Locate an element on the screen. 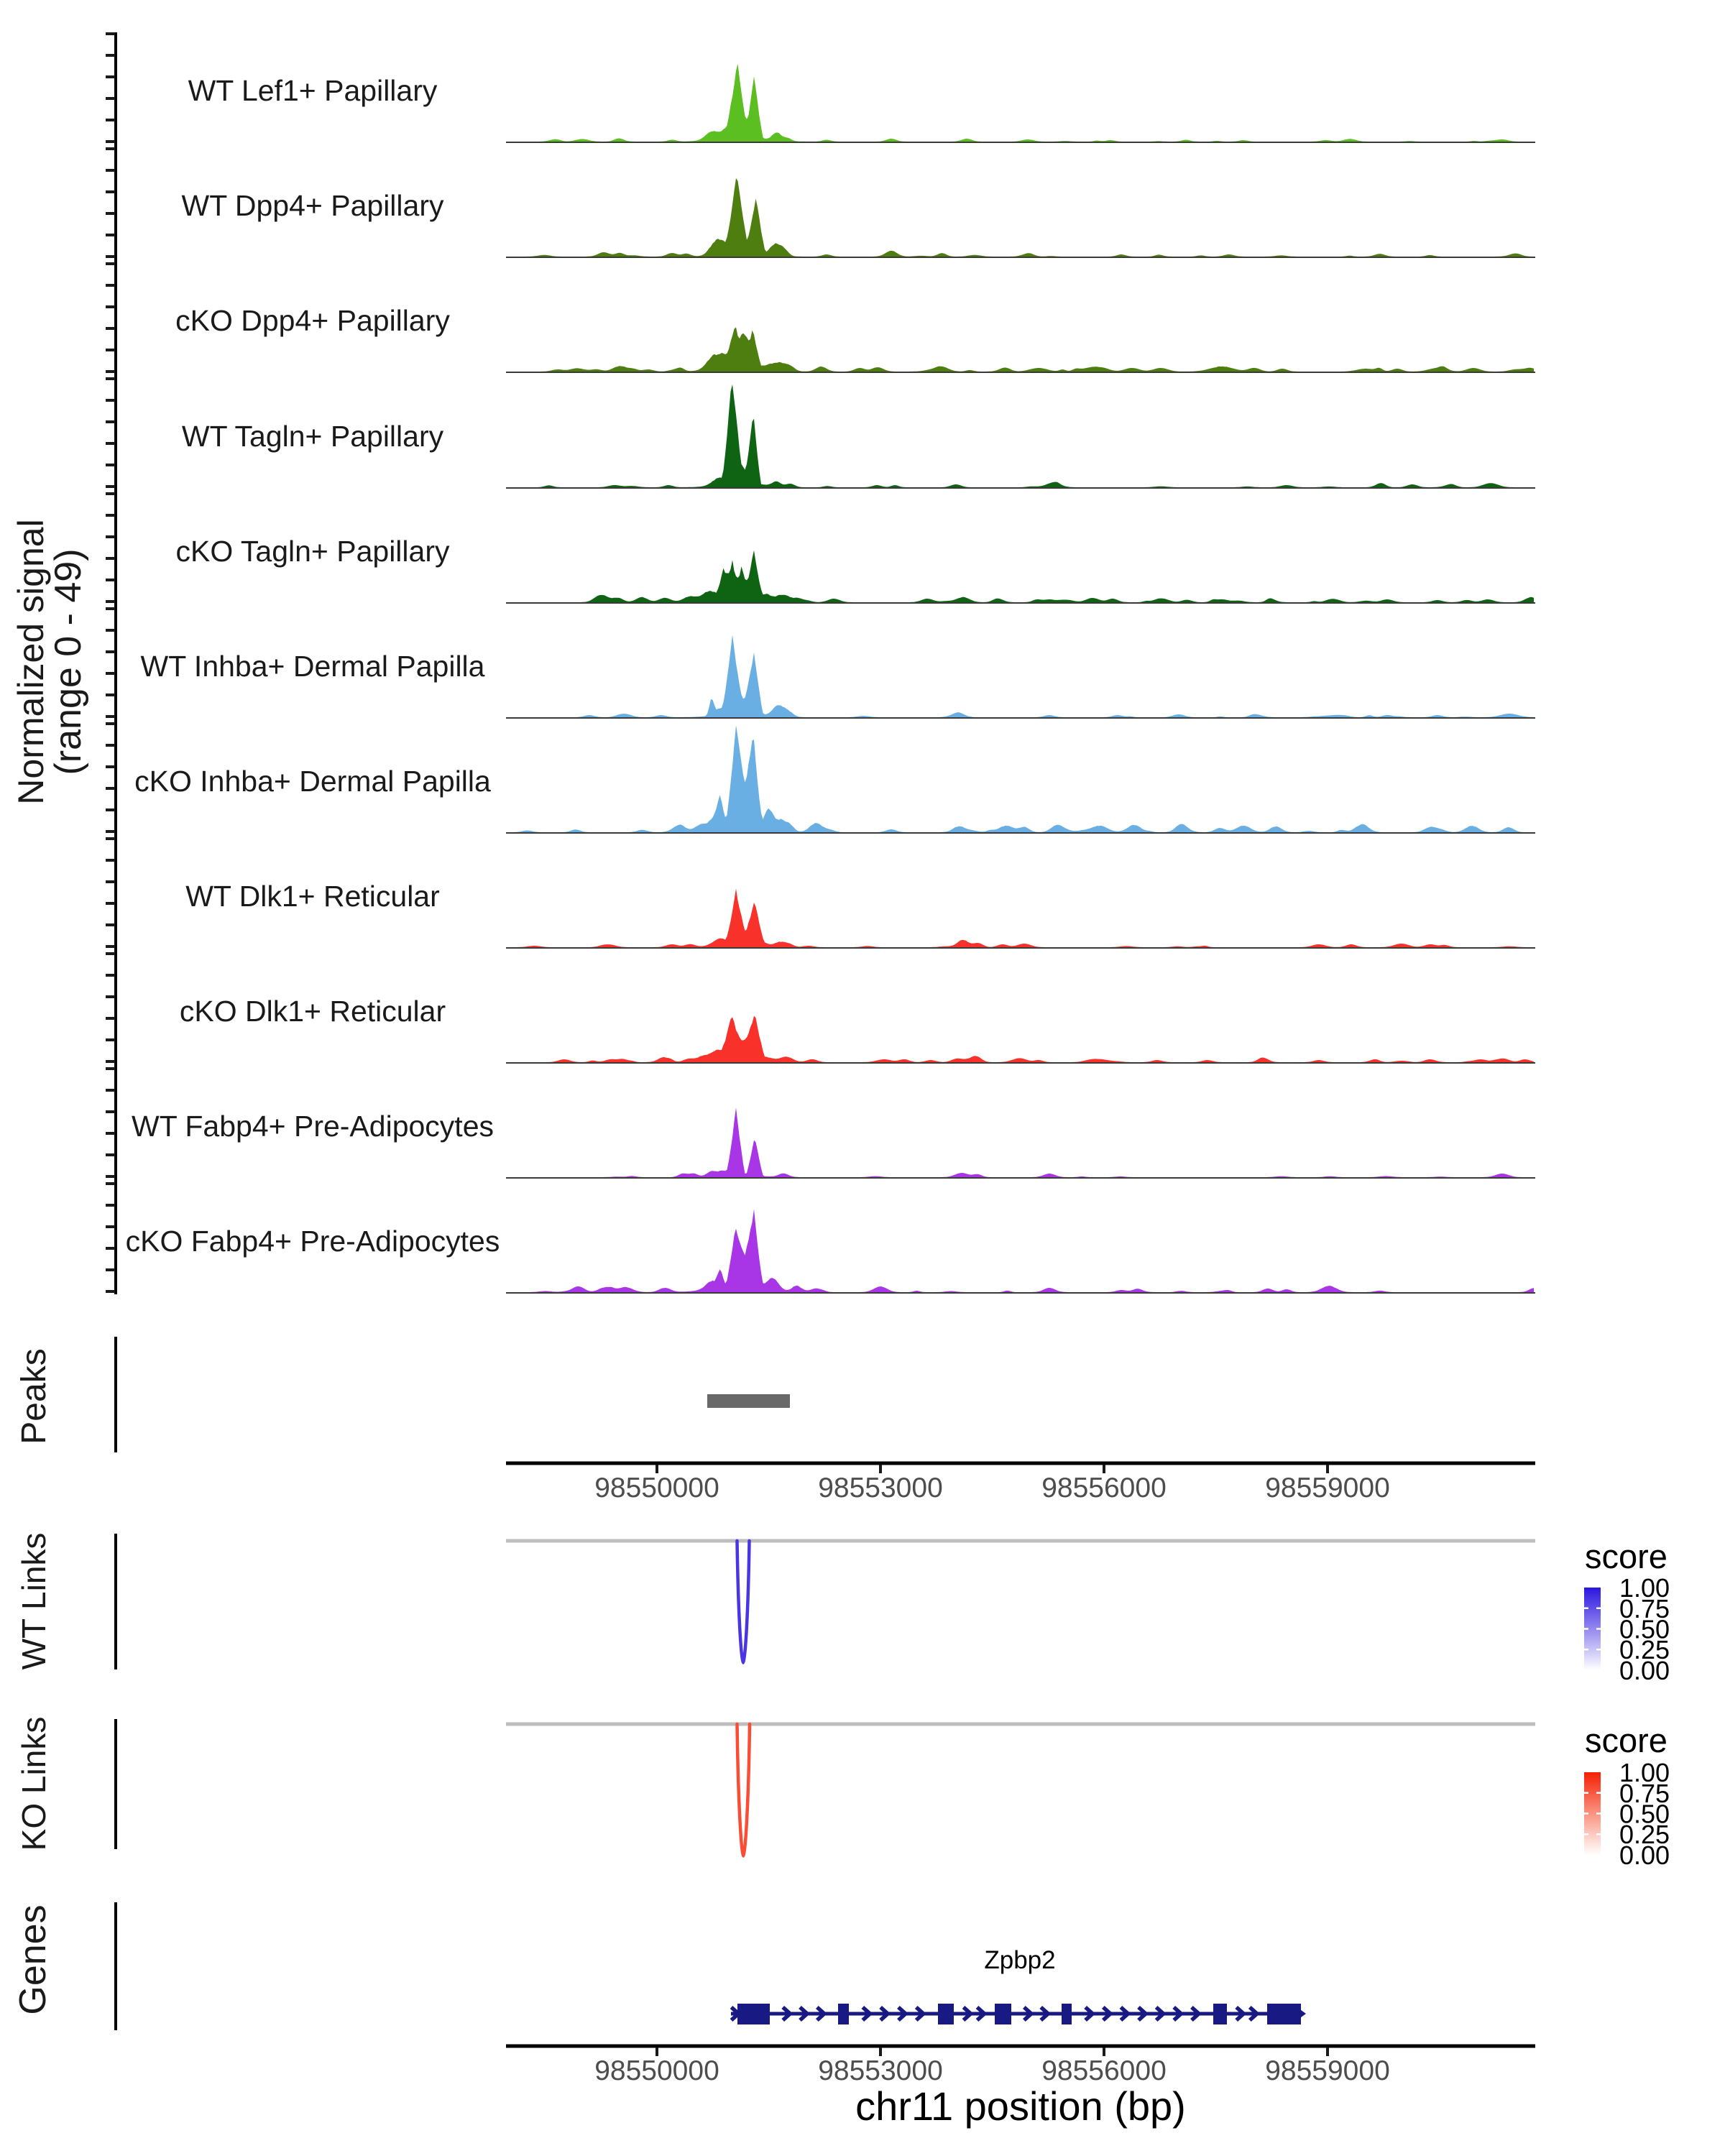 This screenshot has width=1725, height=2156. svg-text: Peaks is located at coordinates (34, 1396).